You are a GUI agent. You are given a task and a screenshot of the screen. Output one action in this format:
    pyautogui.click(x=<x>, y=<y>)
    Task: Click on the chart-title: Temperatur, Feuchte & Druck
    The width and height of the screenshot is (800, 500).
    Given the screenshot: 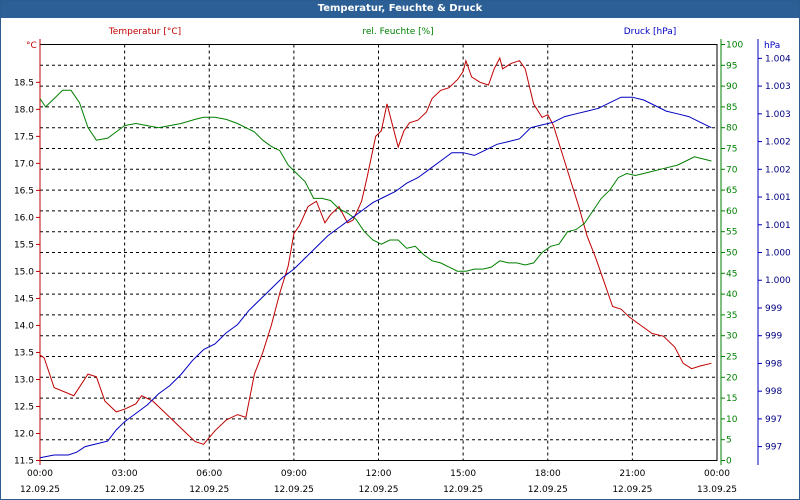 What is the action you would take?
    pyautogui.click(x=400, y=8)
    